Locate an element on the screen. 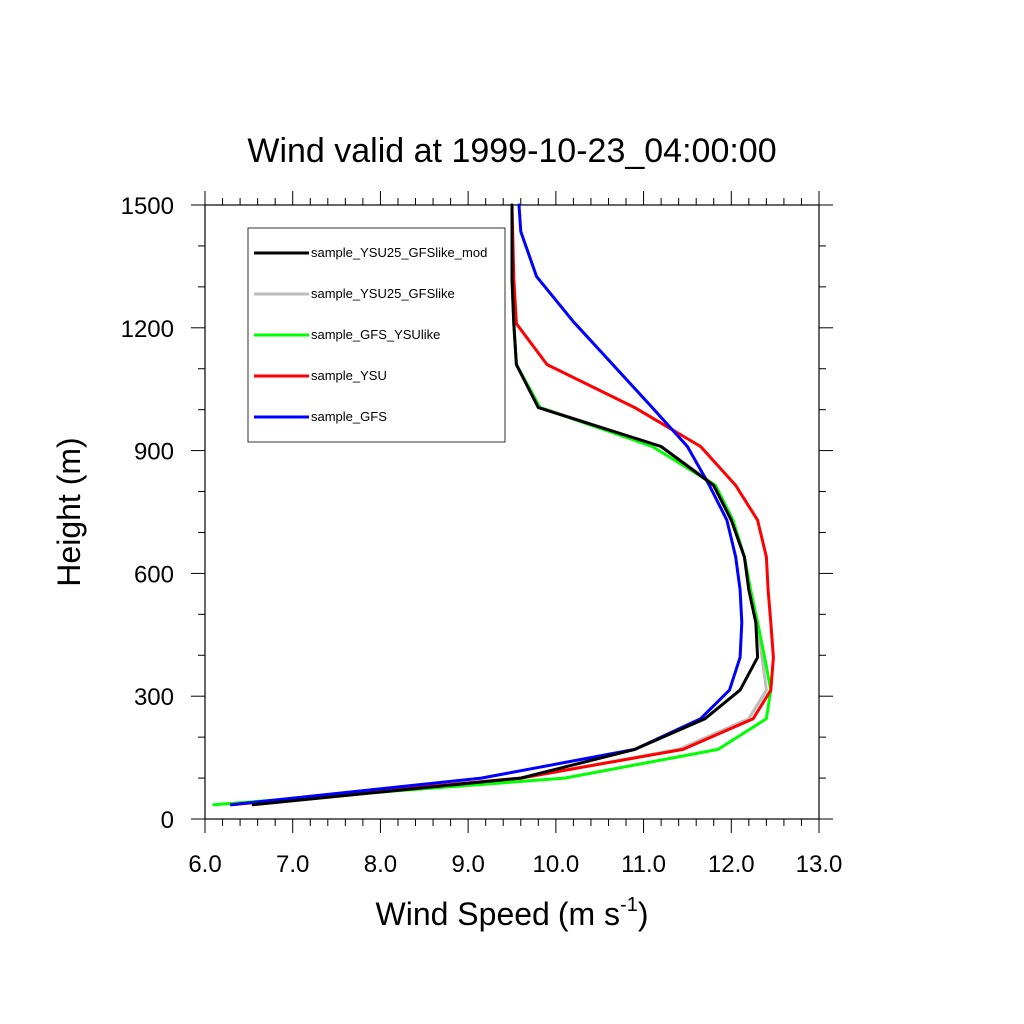  x-tick-label: 11.0 is located at coordinates (643, 864).